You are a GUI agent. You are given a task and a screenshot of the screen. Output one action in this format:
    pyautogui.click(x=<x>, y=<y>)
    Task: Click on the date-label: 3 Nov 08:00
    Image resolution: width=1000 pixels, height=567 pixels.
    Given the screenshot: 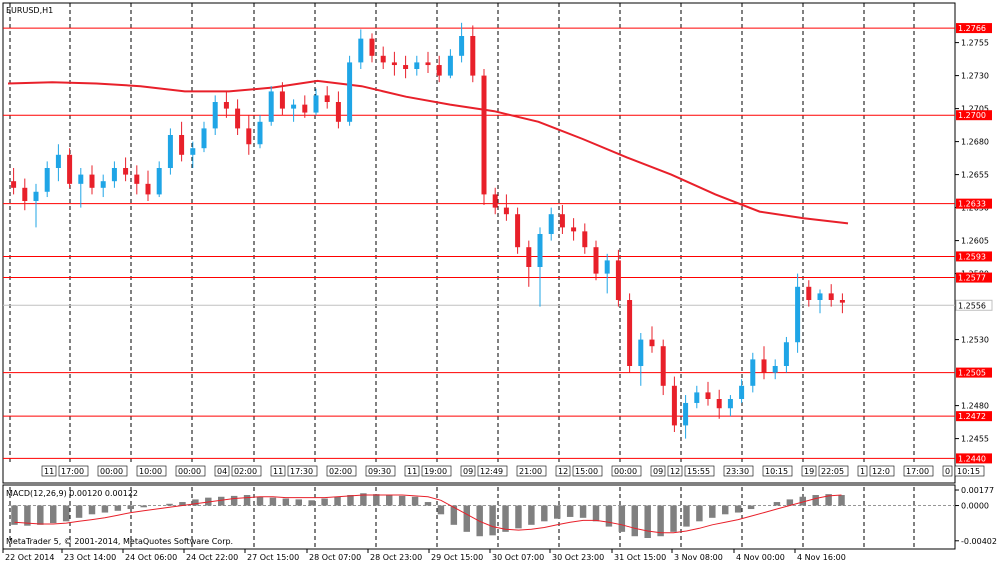 What is the action you would take?
    pyautogui.click(x=698, y=557)
    